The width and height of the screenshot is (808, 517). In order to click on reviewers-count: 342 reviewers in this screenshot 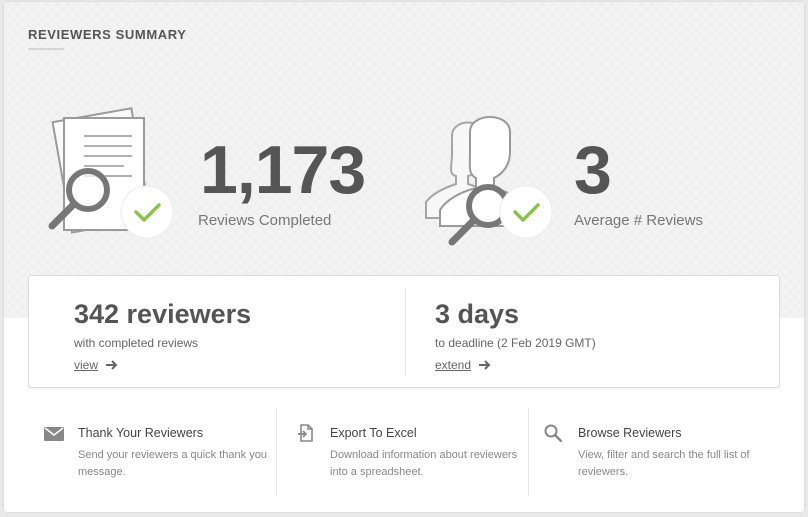, I will do `click(163, 314)`.